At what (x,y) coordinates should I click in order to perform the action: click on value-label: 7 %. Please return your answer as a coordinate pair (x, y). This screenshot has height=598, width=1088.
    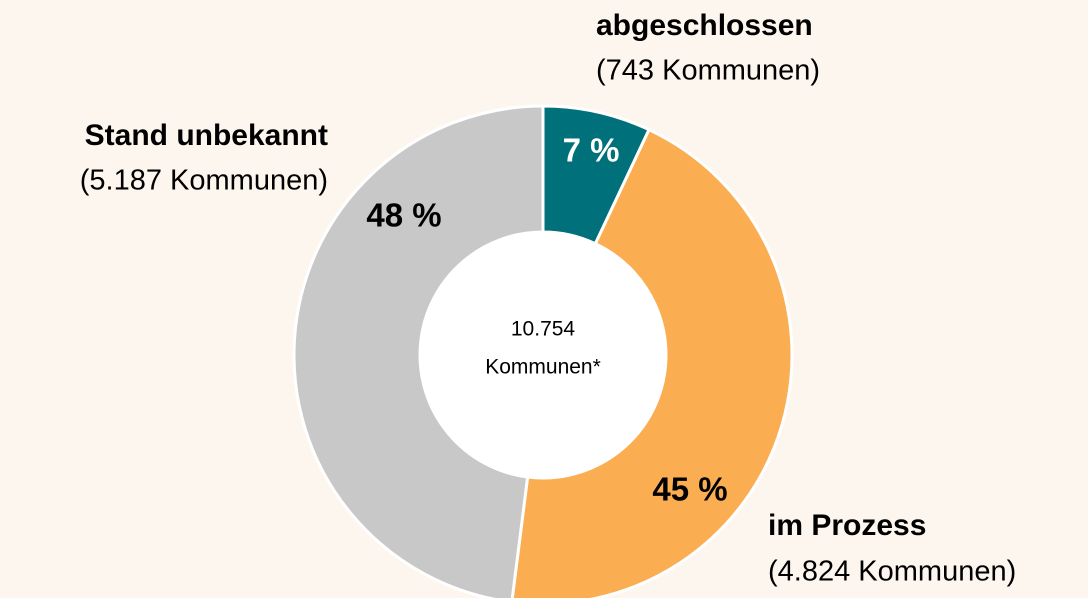
    Looking at the image, I should click on (591, 150).